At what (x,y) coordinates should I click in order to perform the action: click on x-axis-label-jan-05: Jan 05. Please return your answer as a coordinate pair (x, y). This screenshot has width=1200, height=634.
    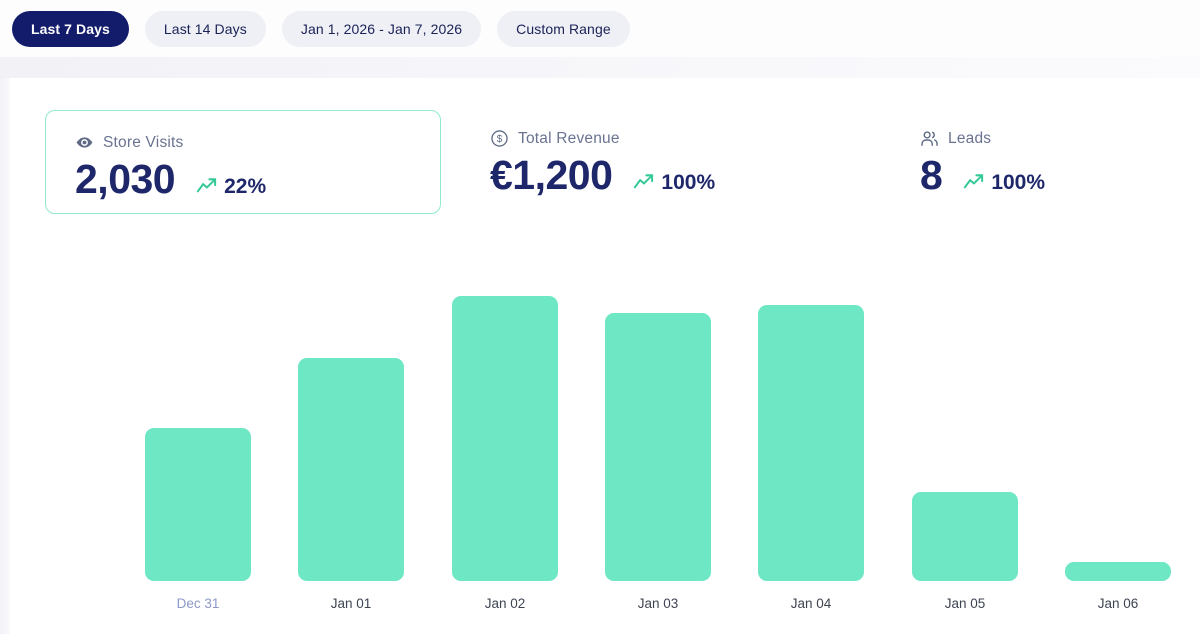
    Looking at the image, I should click on (965, 603).